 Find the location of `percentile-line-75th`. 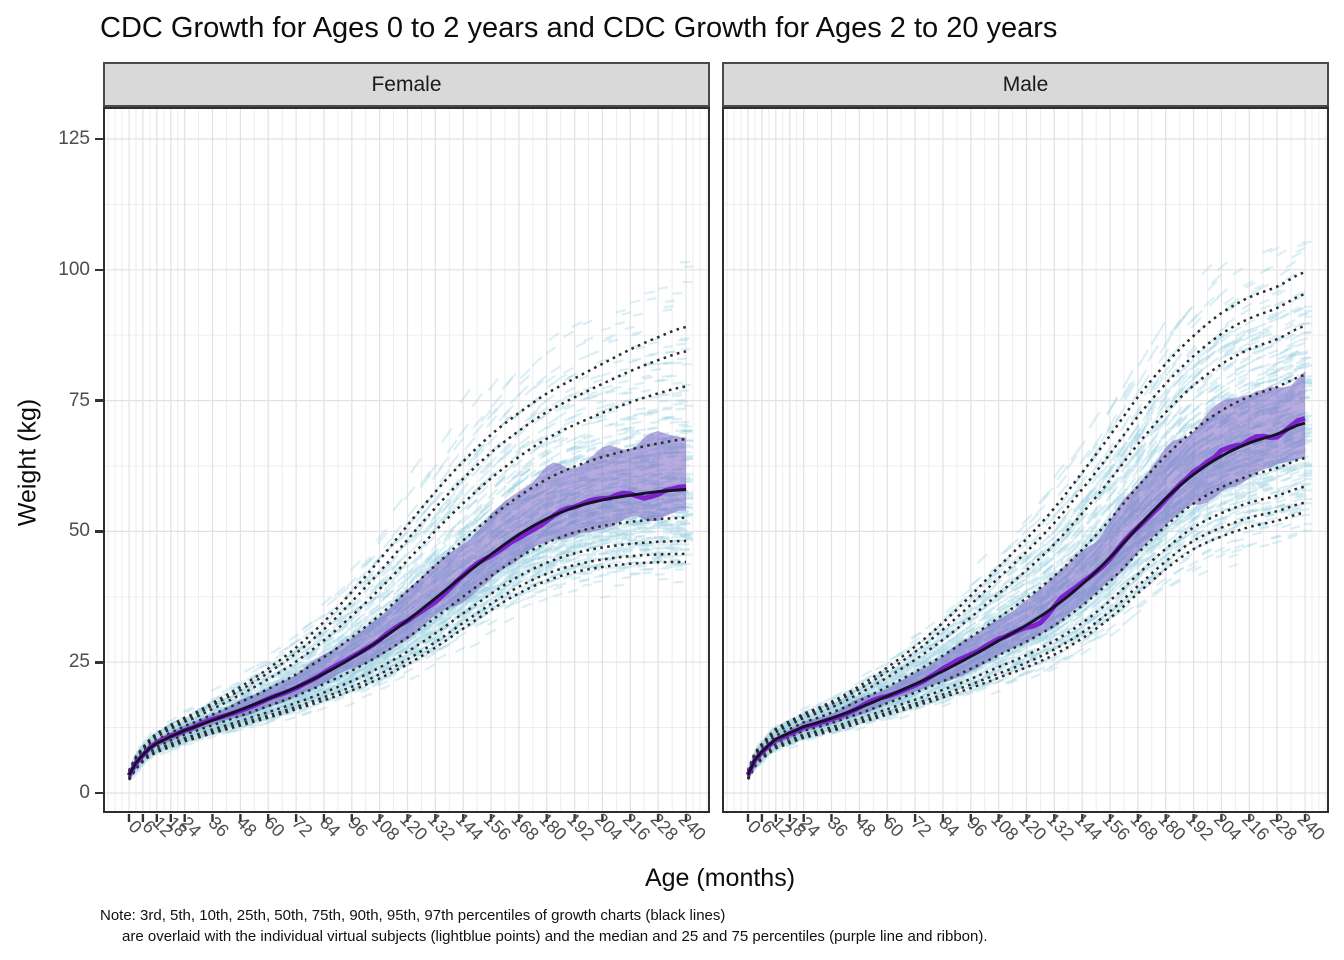

percentile-line-75th is located at coordinates (407, 606).